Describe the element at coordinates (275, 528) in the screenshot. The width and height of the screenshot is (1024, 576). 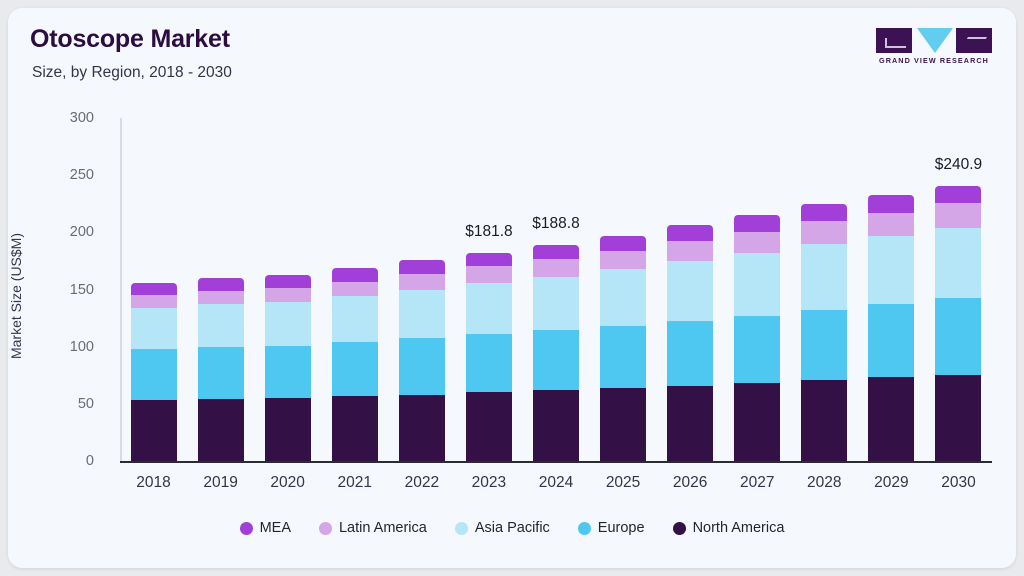
I see `legend-label: MEA` at that location.